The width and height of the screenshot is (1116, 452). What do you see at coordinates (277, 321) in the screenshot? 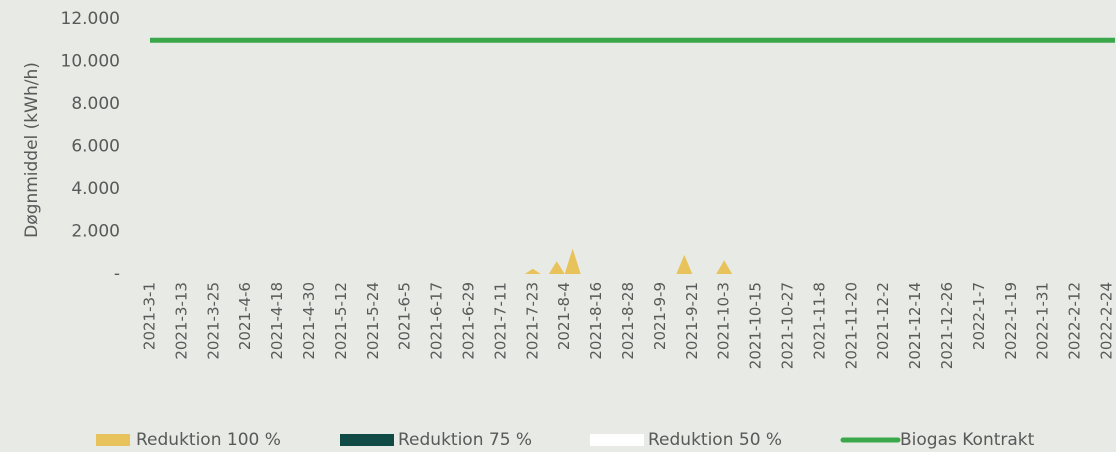
I see `x-tick-label: 2021-4-18` at bounding box center [277, 321].